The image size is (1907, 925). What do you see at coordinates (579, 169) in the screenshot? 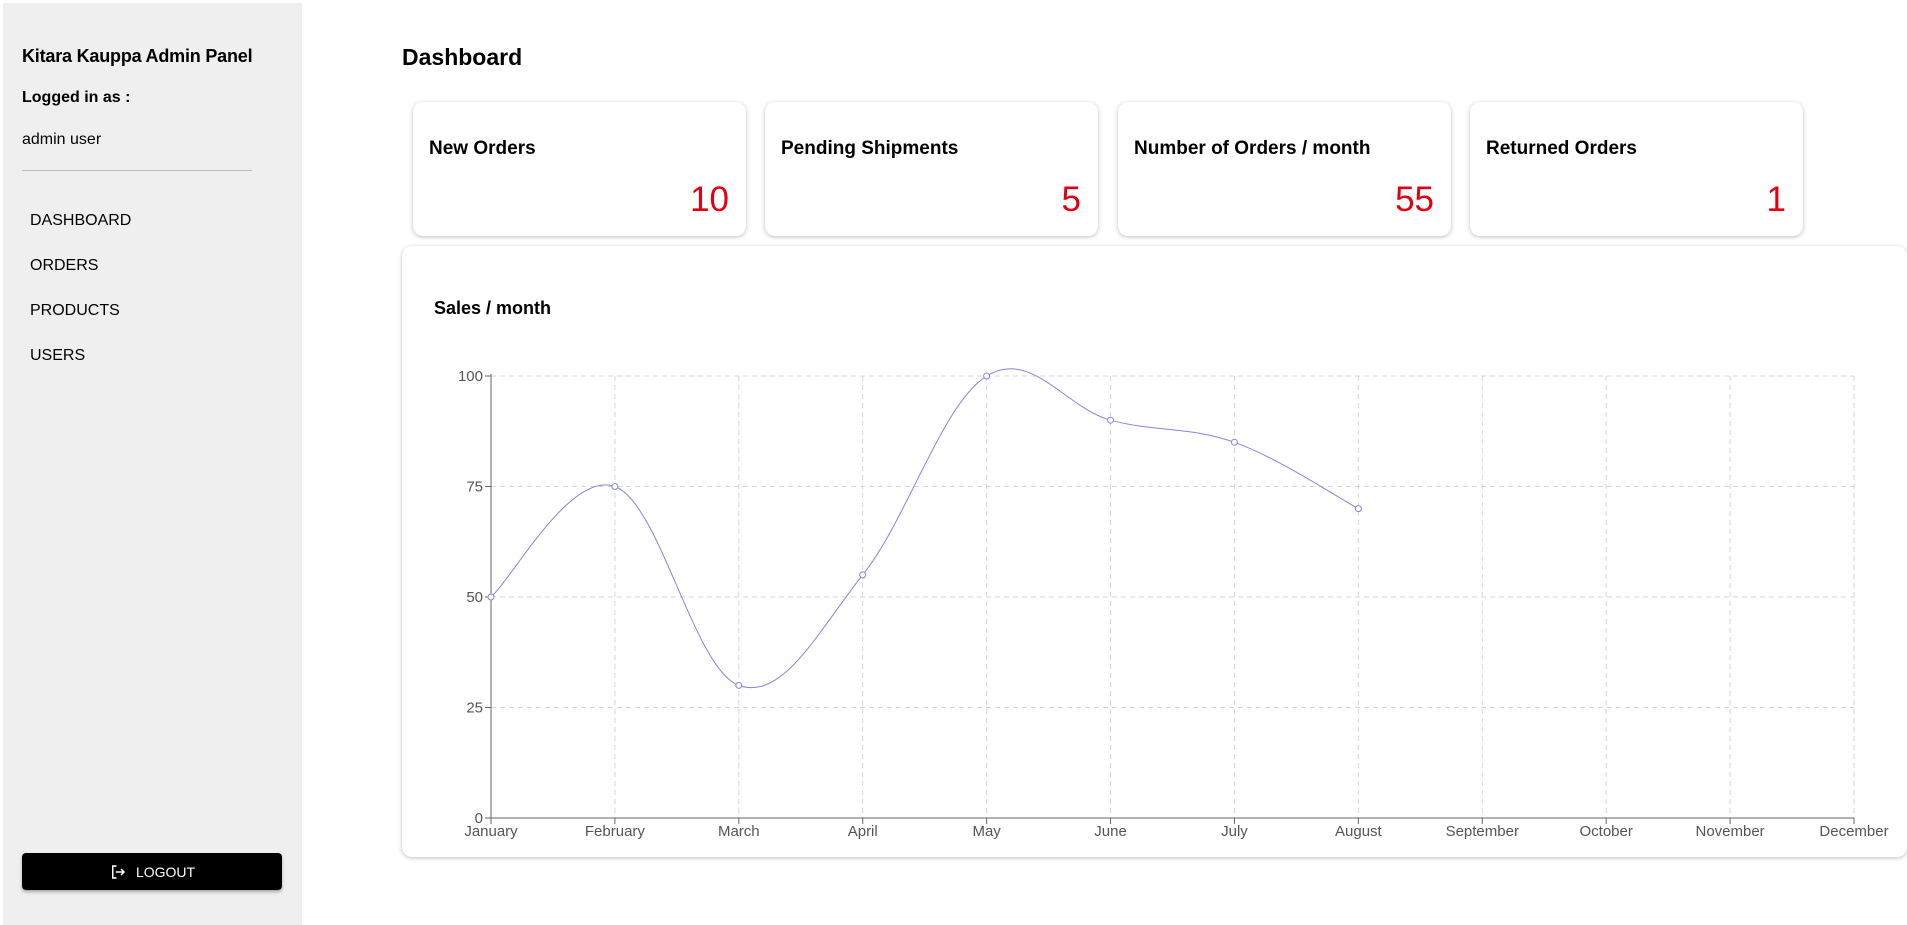
I see `stat-card-new-orders: New Orders 10` at bounding box center [579, 169].